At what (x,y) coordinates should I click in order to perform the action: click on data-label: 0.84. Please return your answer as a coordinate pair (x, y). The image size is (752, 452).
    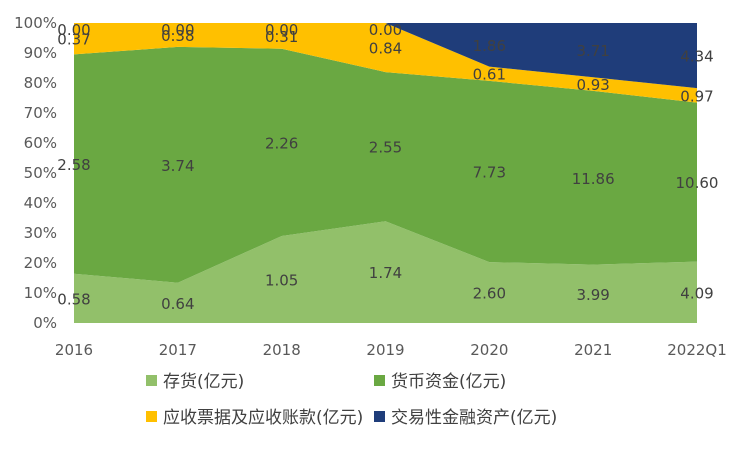
    Looking at the image, I should click on (385, 49).